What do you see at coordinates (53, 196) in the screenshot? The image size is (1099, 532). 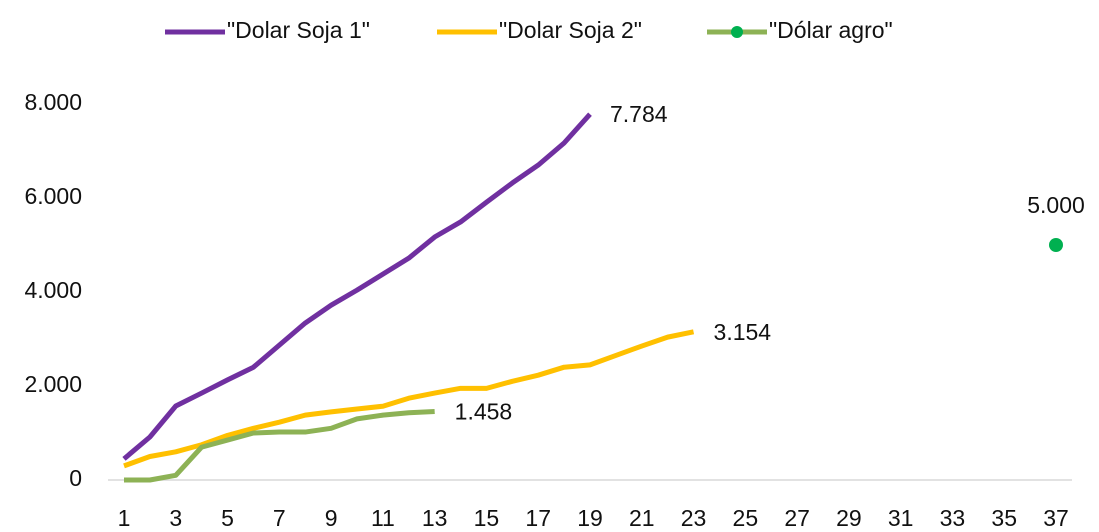 I see `y-tick-label: 6.000` at bounding box center [53, 196].